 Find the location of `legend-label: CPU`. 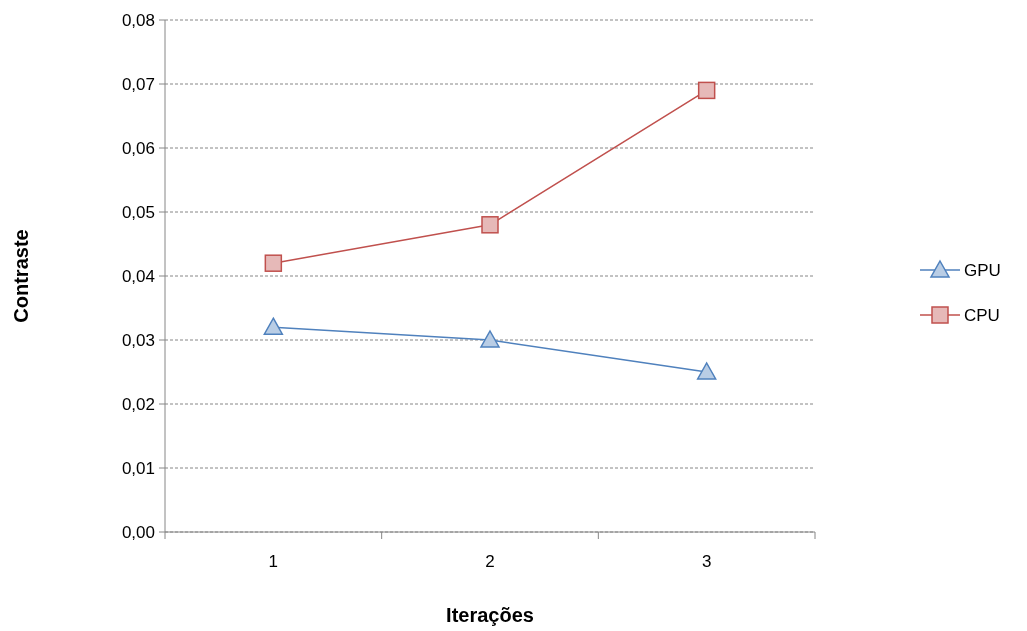

legend-label: CPU is located at coordinates (982, 315).